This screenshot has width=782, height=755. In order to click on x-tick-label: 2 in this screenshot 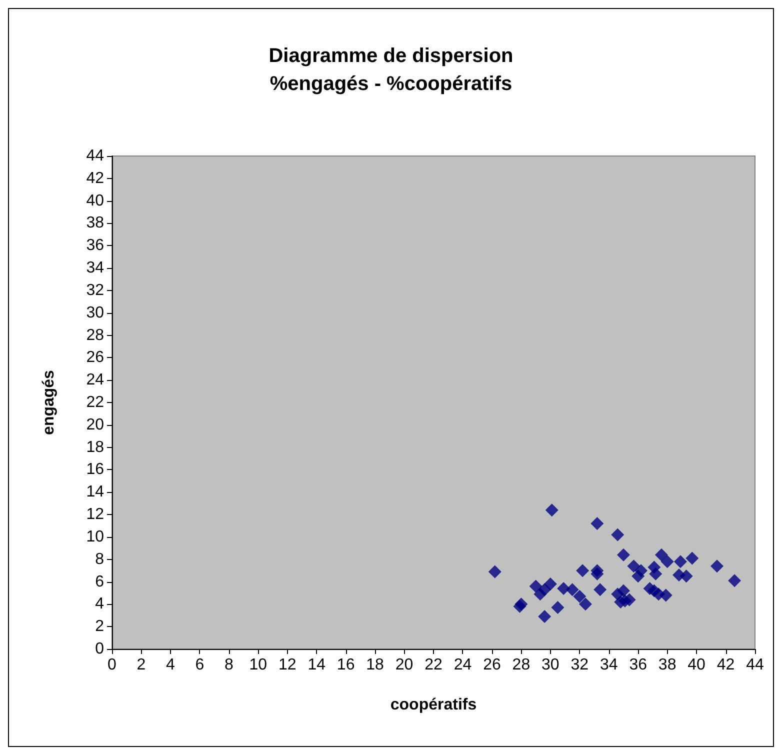, I will do `click(141, 665)`.